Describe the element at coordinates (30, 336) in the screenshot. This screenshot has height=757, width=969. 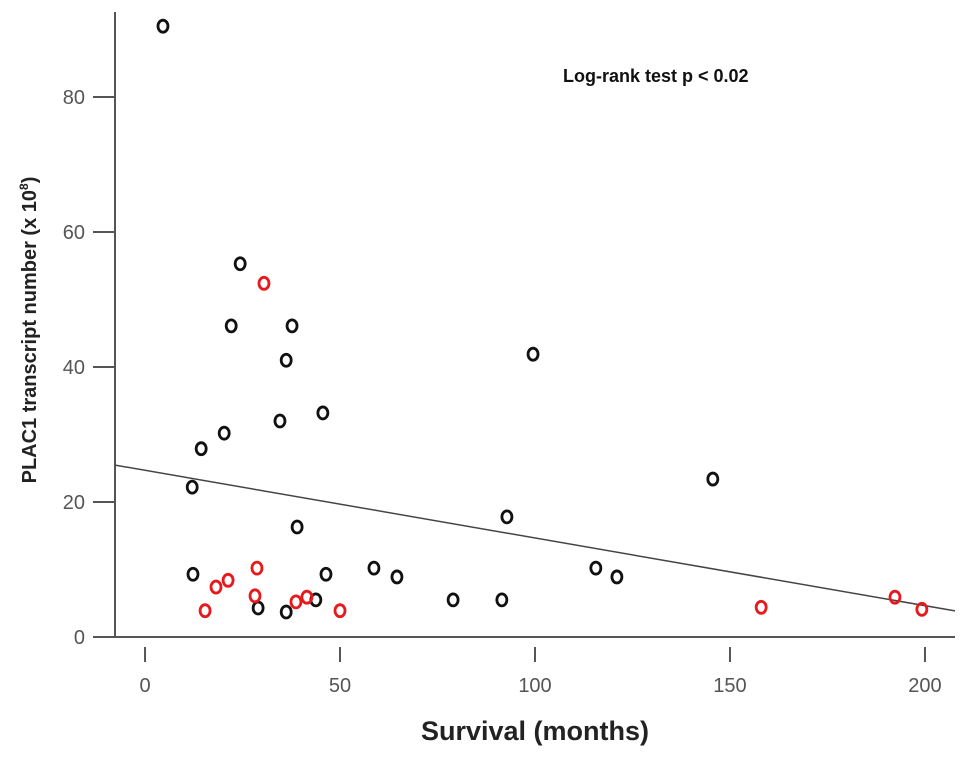
I see `y-axis-label-main: PLAC1 transcript number (x 10` at that location.